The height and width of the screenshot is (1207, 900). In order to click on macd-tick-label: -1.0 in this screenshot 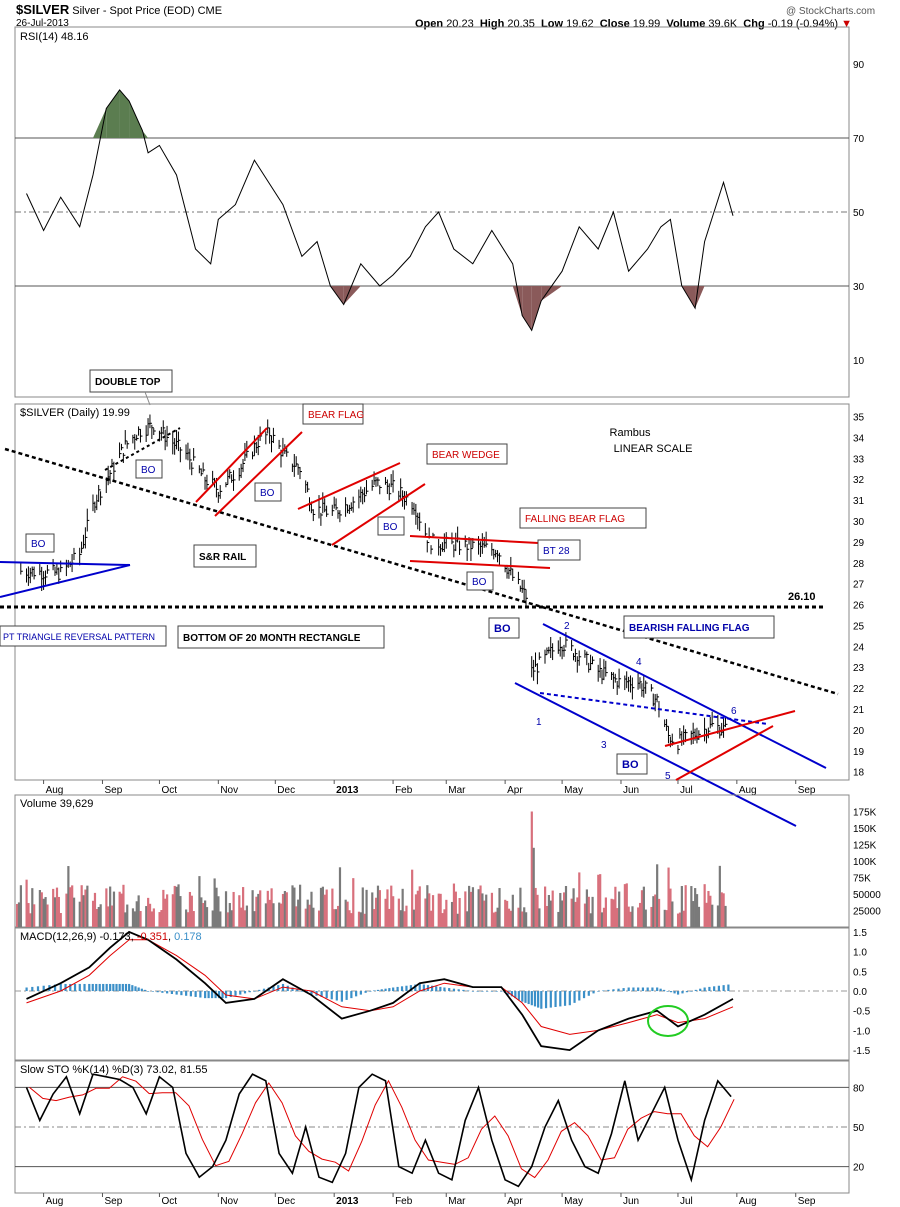, I will do `click(862, 1031)`.